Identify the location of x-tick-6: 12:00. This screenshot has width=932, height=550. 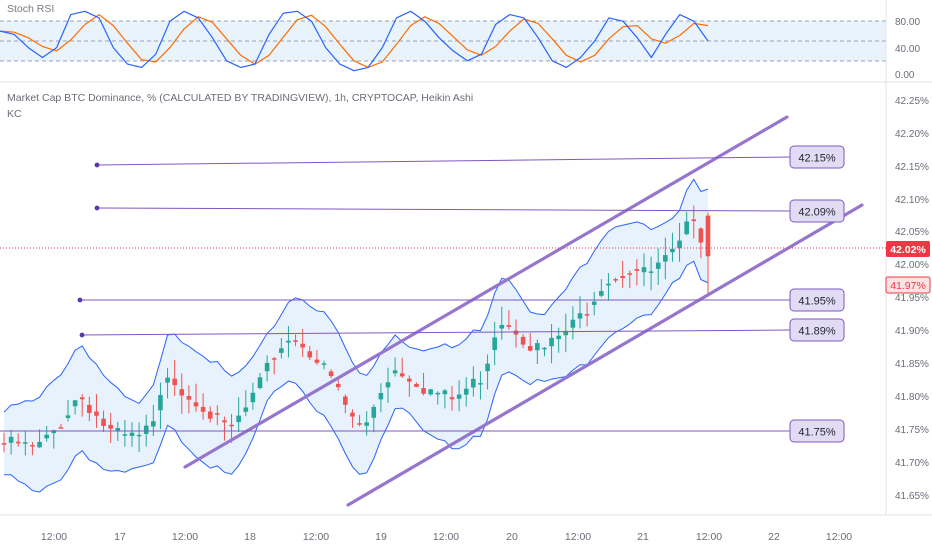
(446, 537).